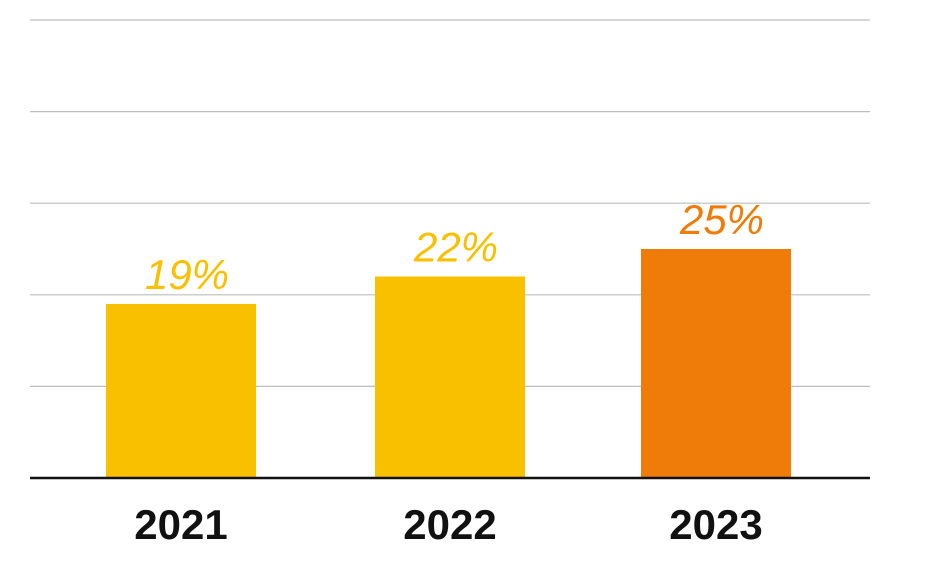 Image resolution: width=937 pixels, height=568 pixels. What do you see at coordinates (716, 363) in the screenshot?
I see `bar-2023` at bounding box center [716, 363].